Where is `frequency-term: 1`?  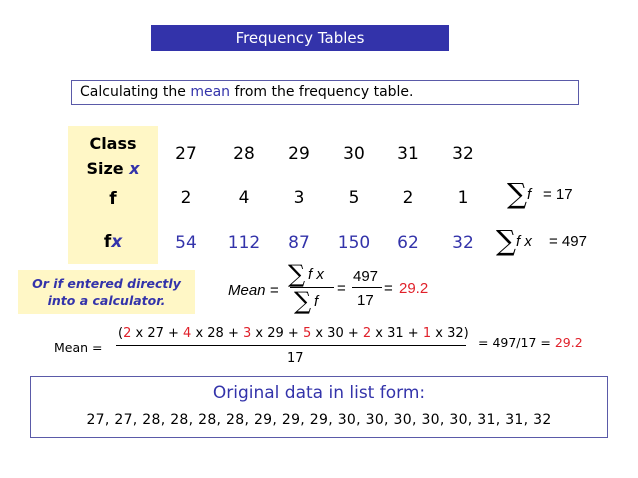 frequency-term: 1 is located at coordinates (427, 333).